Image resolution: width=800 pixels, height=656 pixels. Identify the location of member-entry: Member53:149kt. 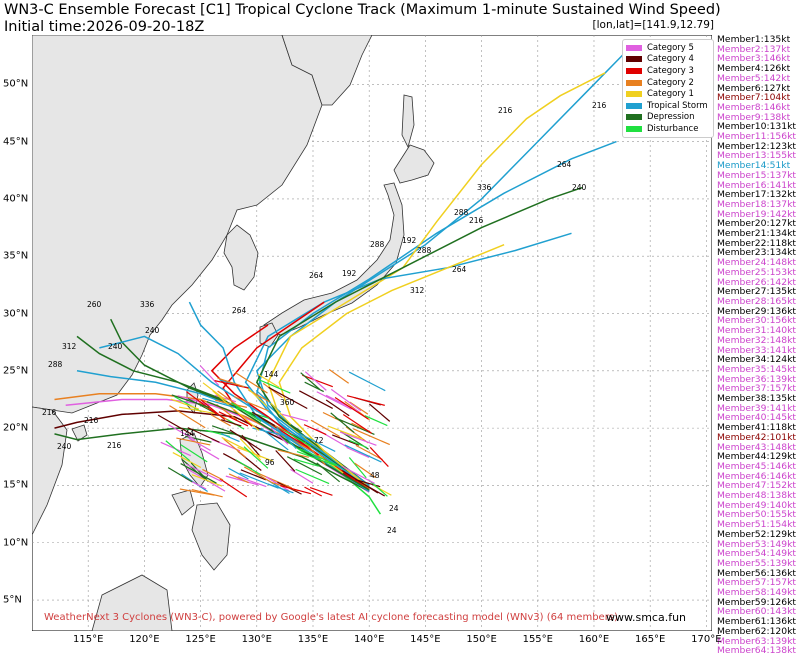
(757, 544).